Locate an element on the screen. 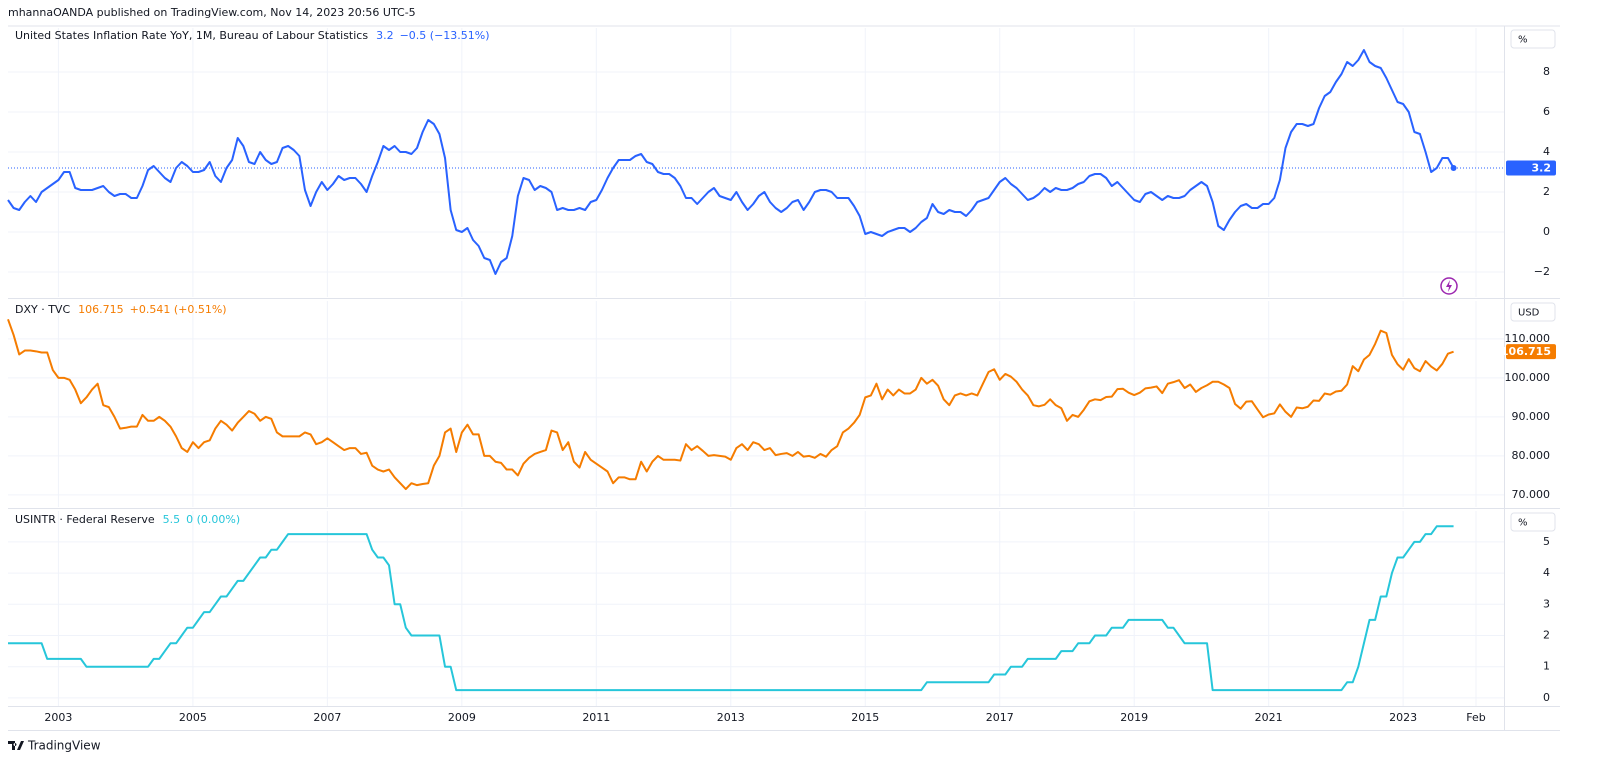  y-tick-label: 6 is located at coordinates (1546, 111).